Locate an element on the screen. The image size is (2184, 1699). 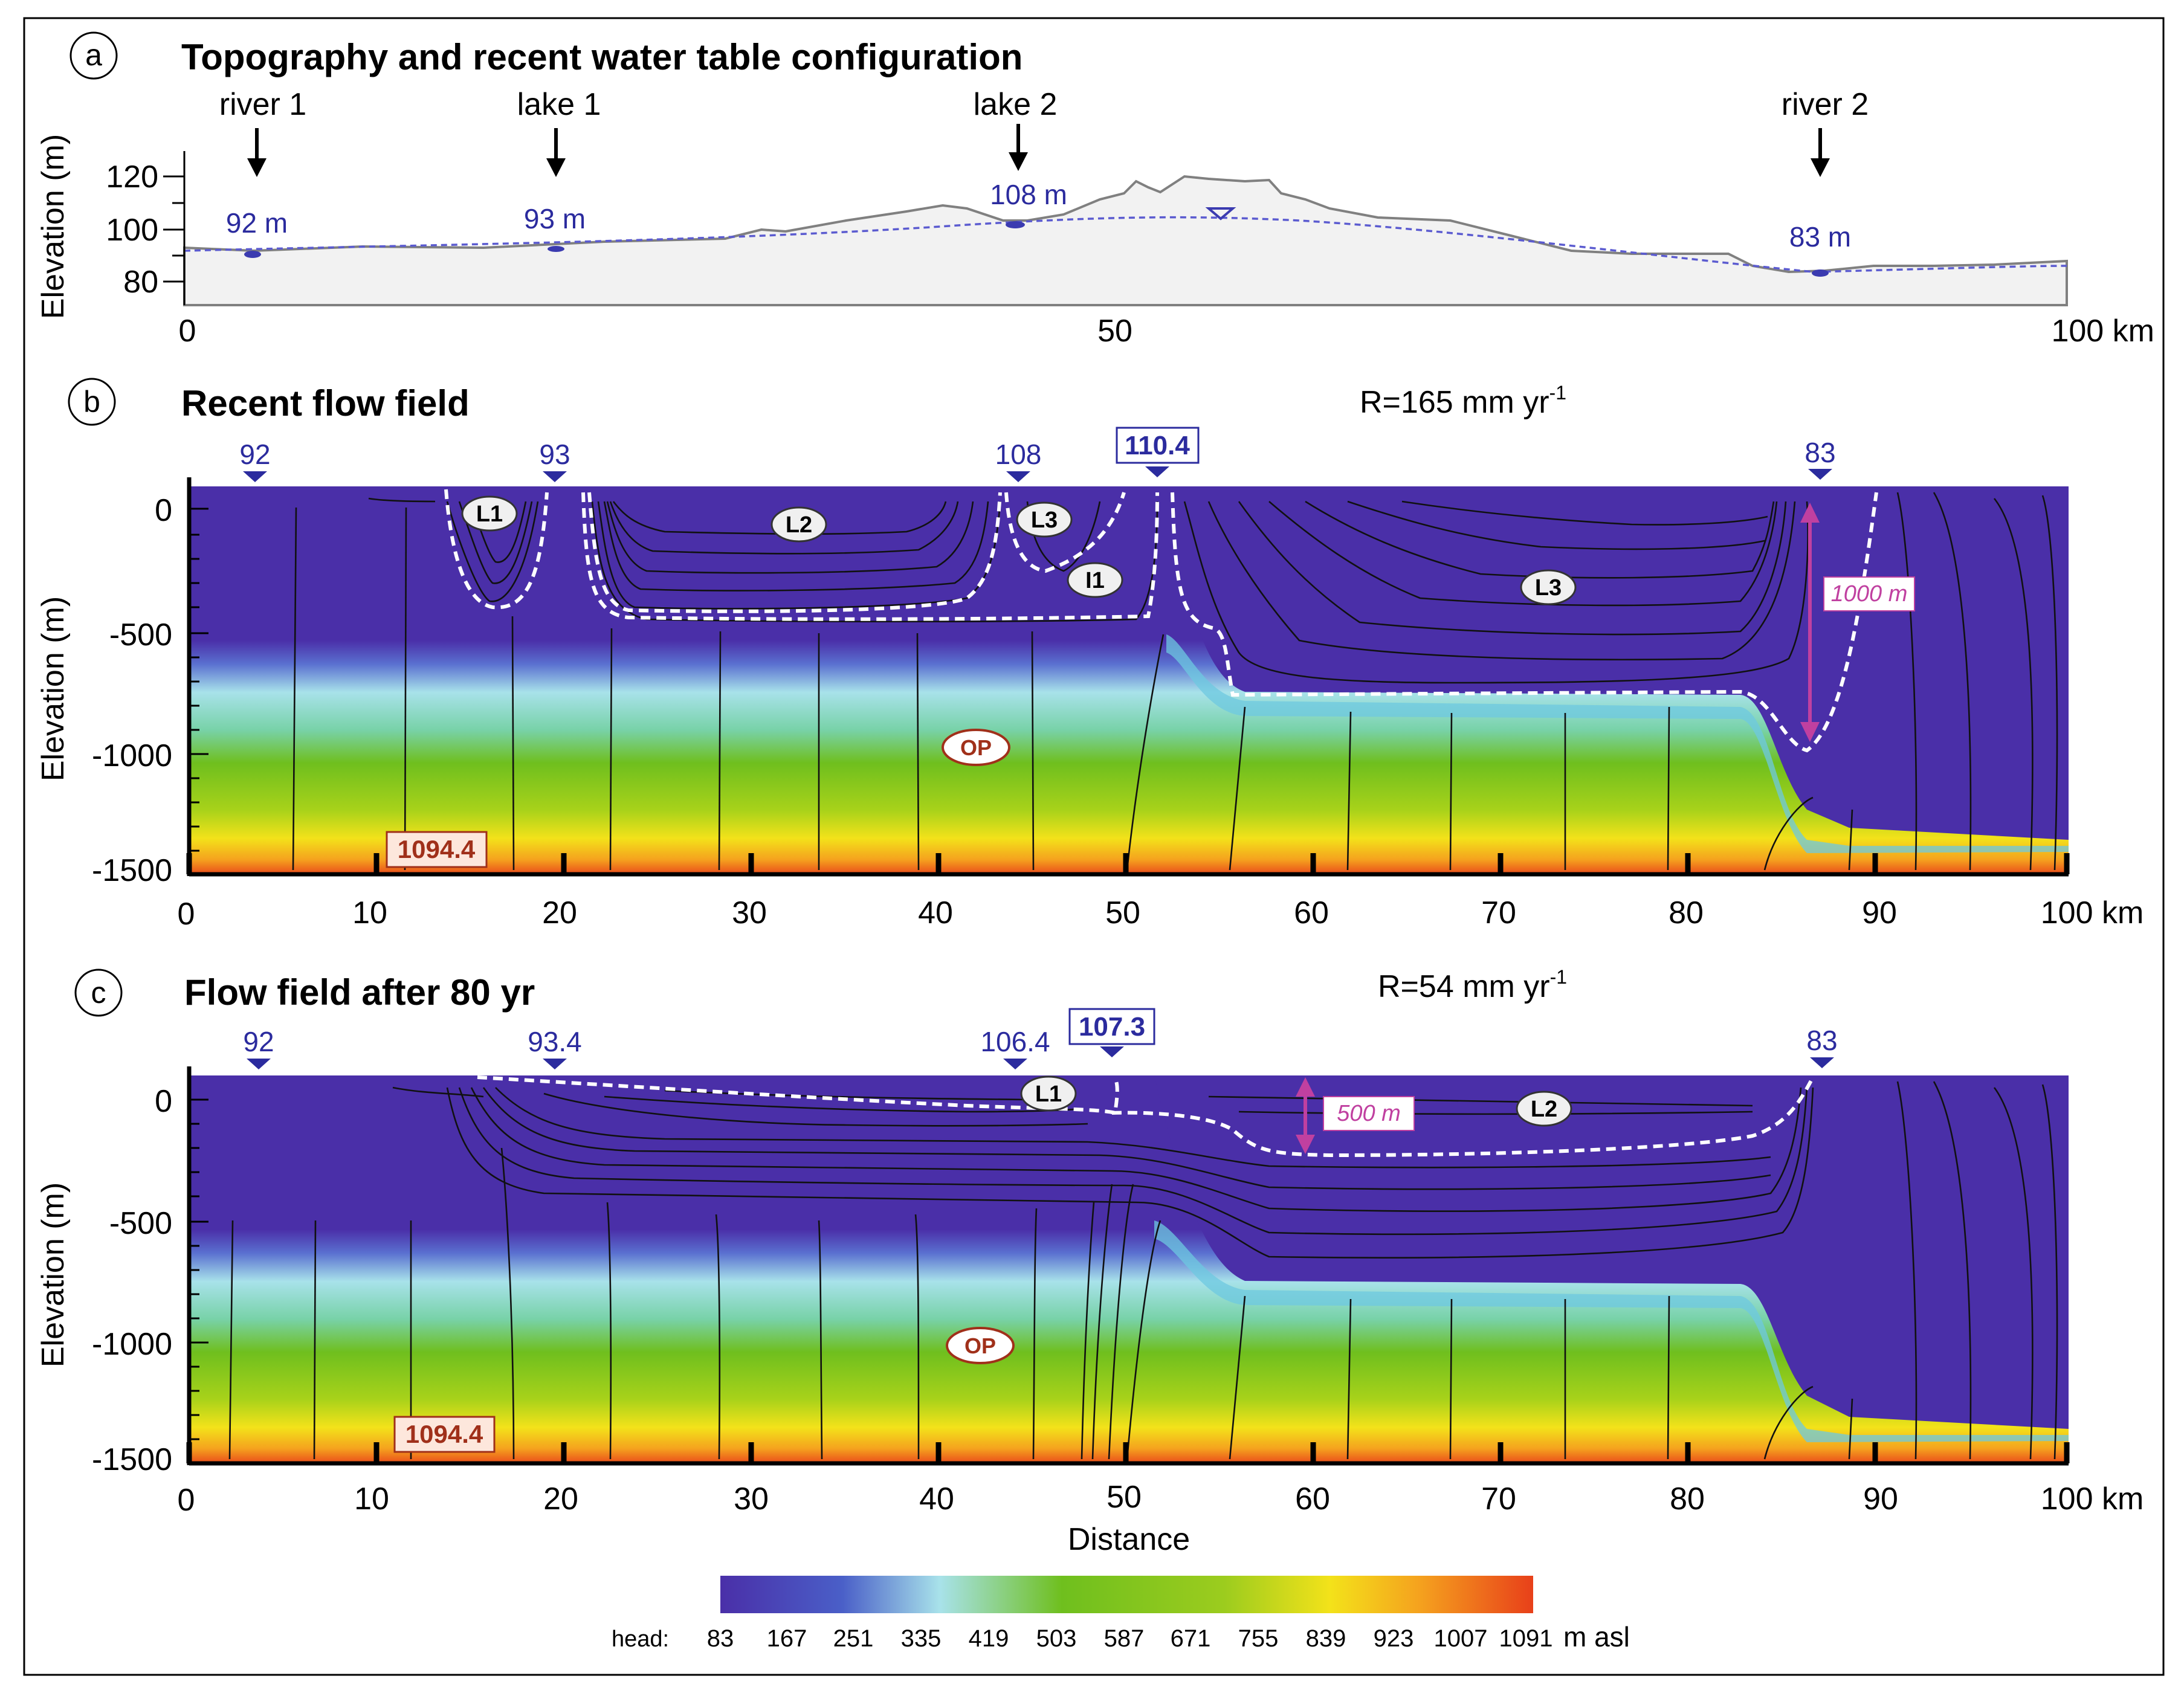
op-label-c: OP is located at coordinates (980, 1345).